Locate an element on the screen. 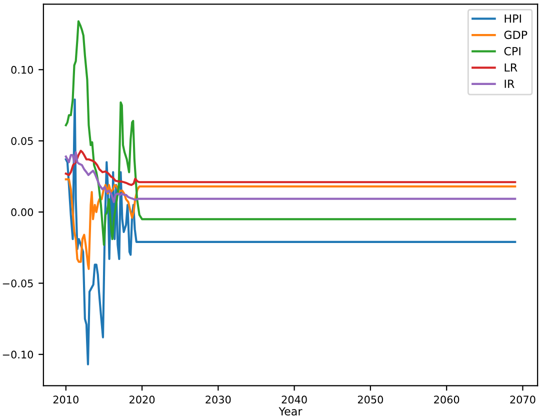  x-tick-label: 2070 is located at coordinates (523, 400).